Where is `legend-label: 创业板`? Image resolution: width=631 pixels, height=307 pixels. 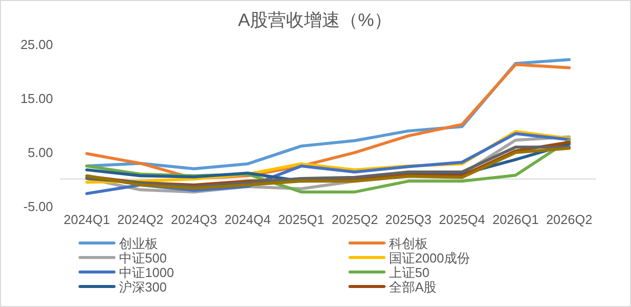
legend-label: 创业板 is located at coordinates (138, 243).